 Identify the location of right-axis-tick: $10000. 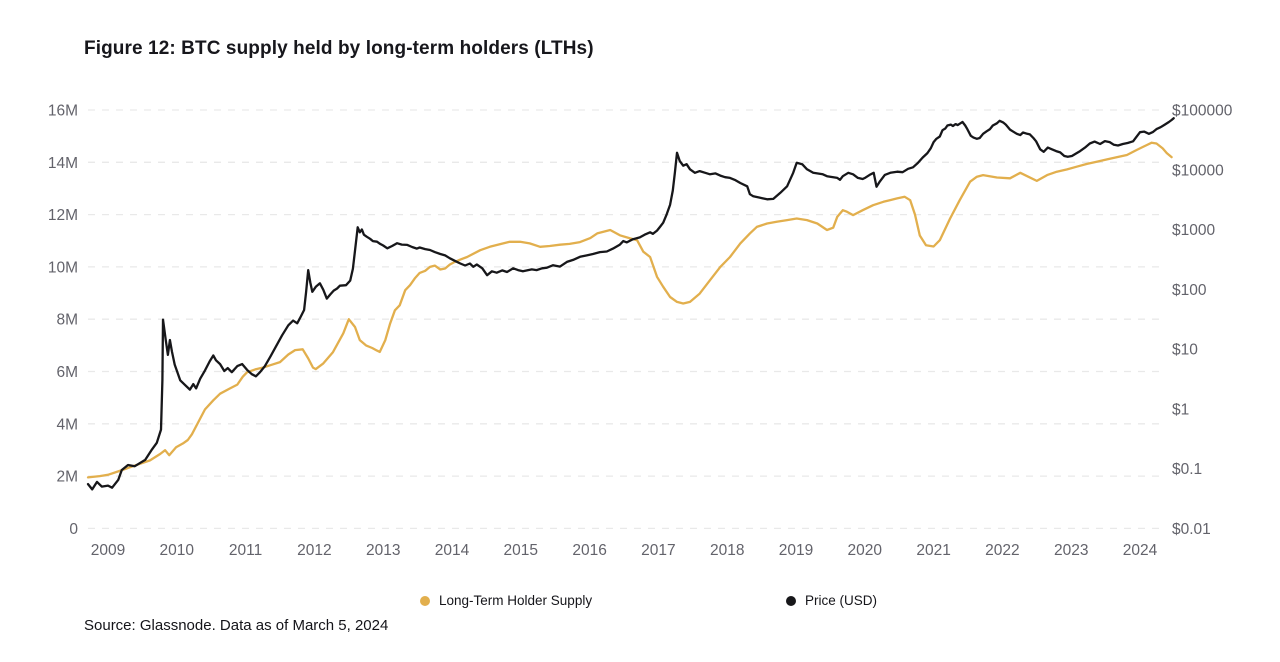
(1198, 170).